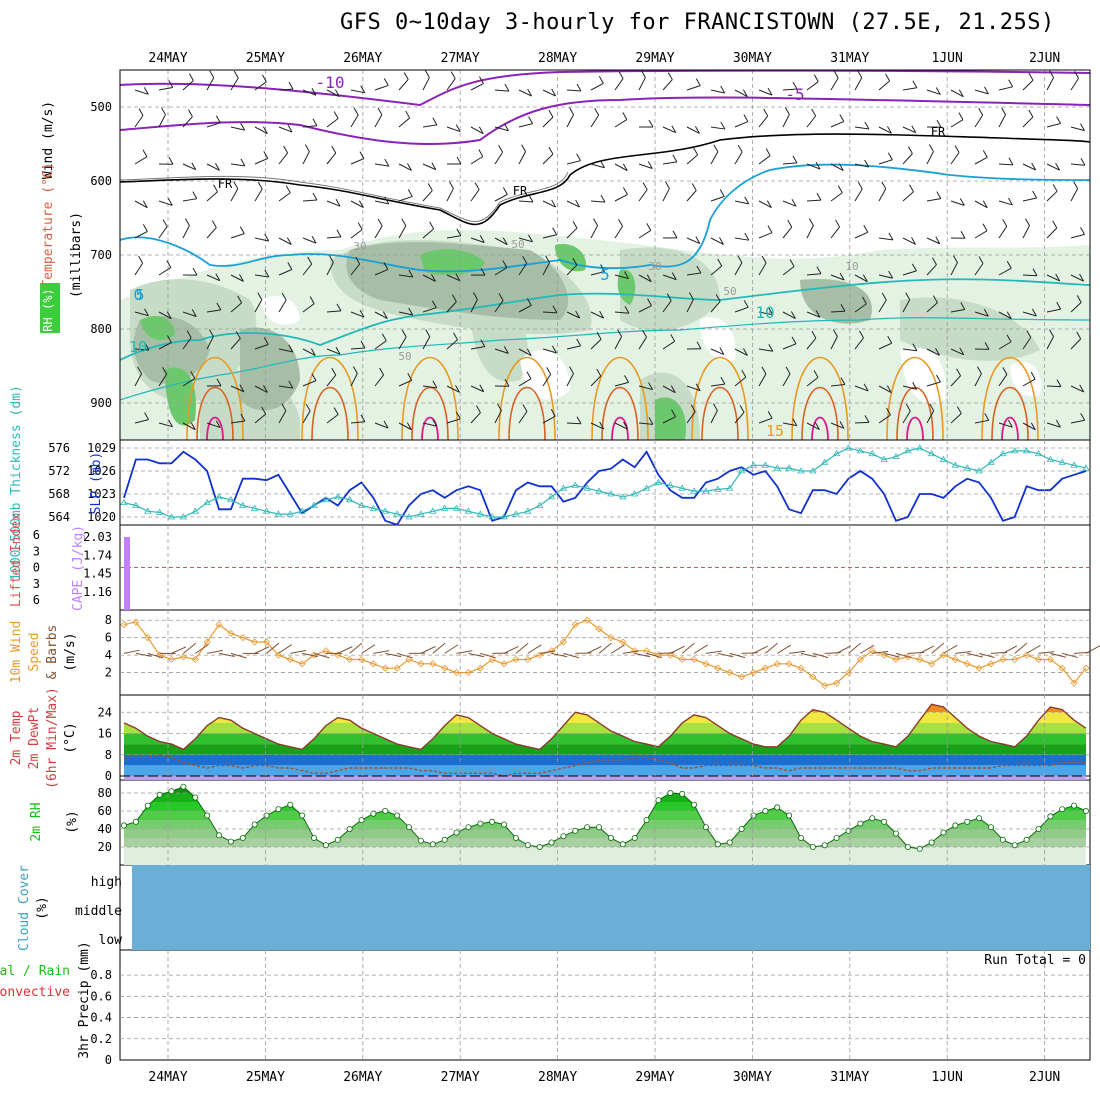 The width and height of the screenshot is (1100, 1100). What do you see at coordinates (794, 94) in the screenshot?
I see `contour-label: -5` at bounding box center [794, 94].